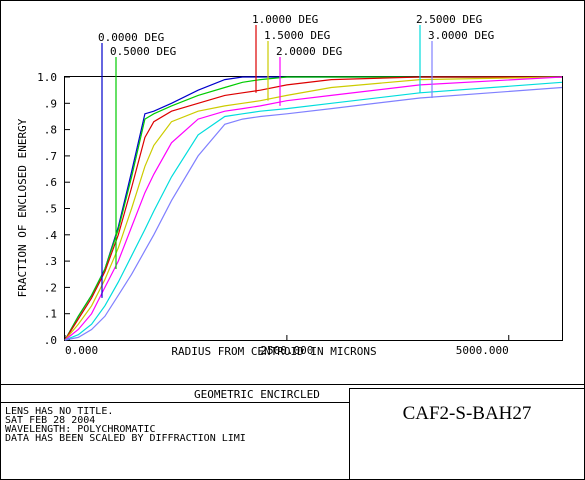 Image resolution: width=585 pixels, height=480 pixels. I want to click on y-tick-label: .1, so click(50, 314).